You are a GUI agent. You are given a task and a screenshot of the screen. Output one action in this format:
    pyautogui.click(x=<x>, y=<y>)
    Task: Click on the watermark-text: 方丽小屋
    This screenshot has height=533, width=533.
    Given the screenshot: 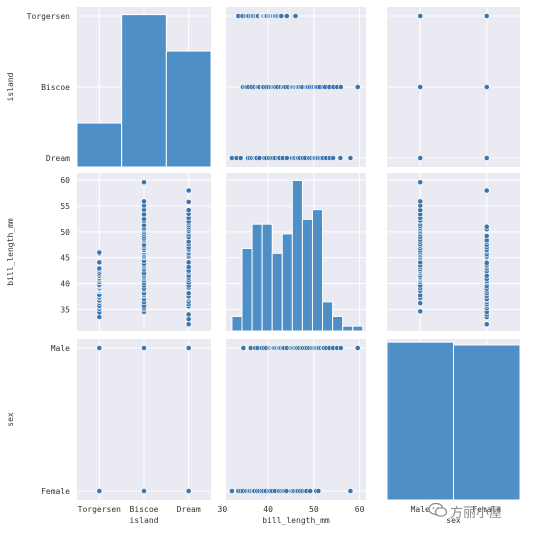 What is the action you would take?
    pyautogui.click(x=476, y=513)
    